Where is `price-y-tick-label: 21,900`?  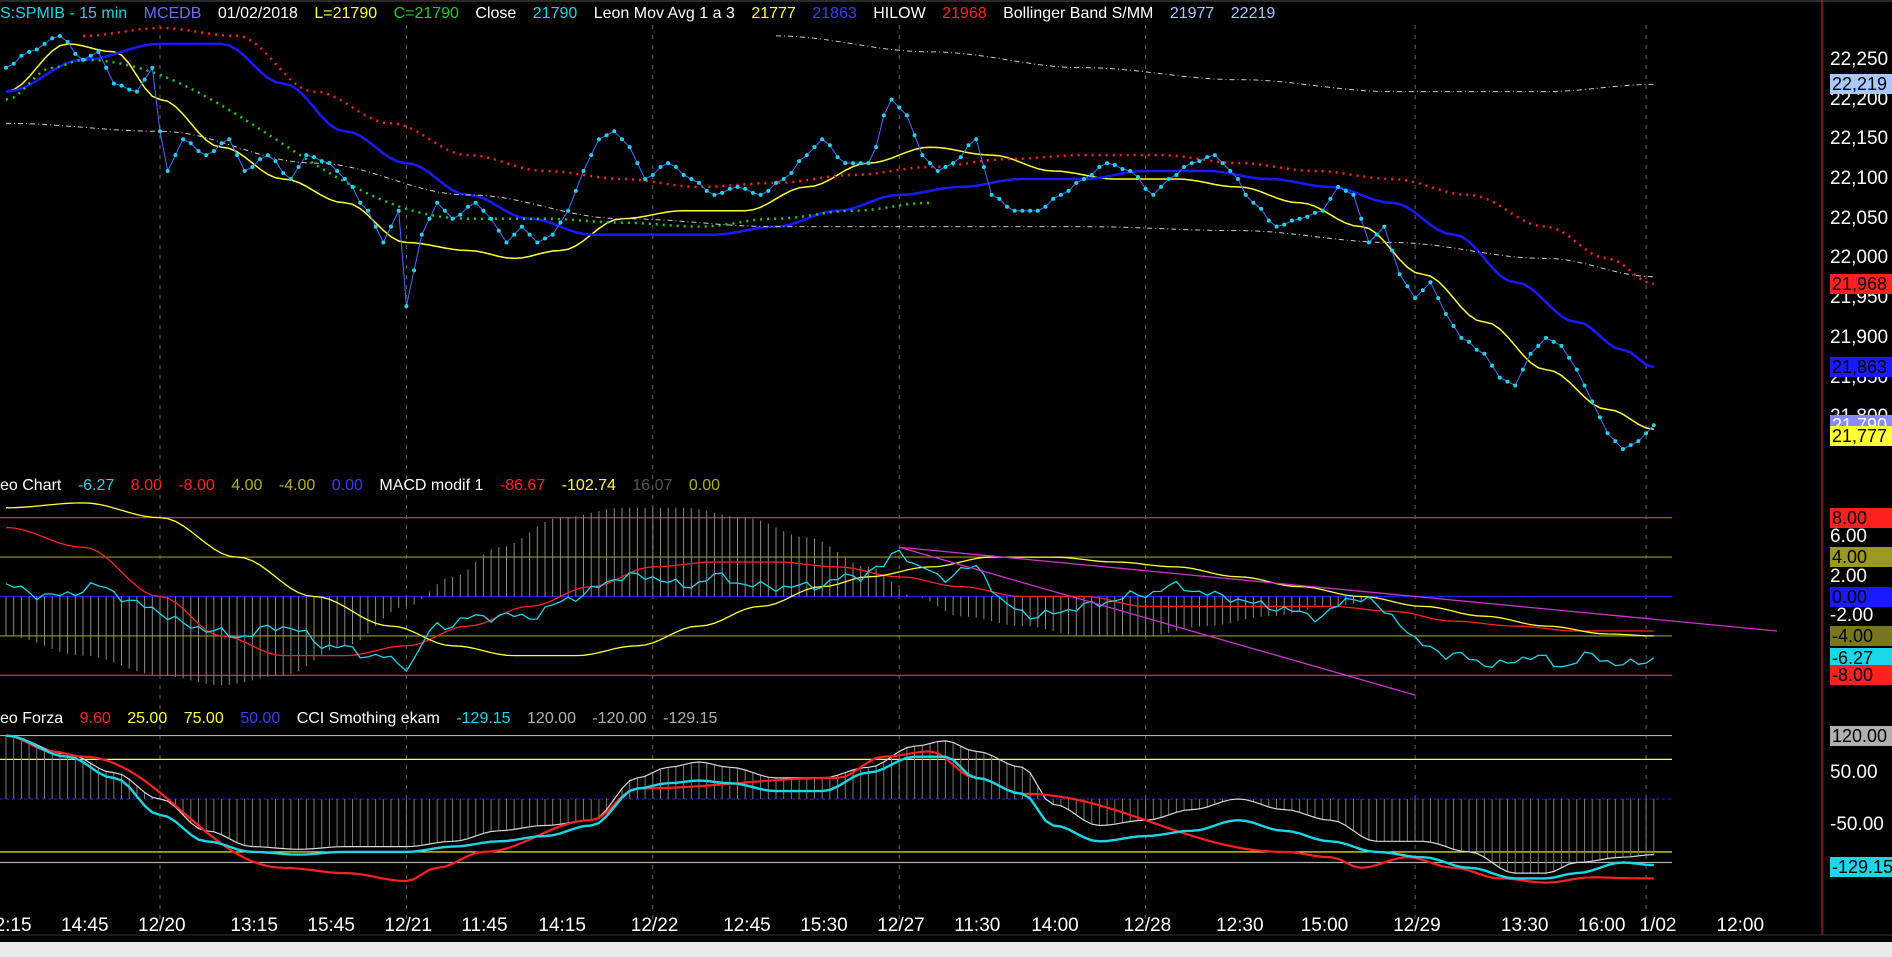
price-y-tick-label: 21,900 is located at coordinates (1859, 337).